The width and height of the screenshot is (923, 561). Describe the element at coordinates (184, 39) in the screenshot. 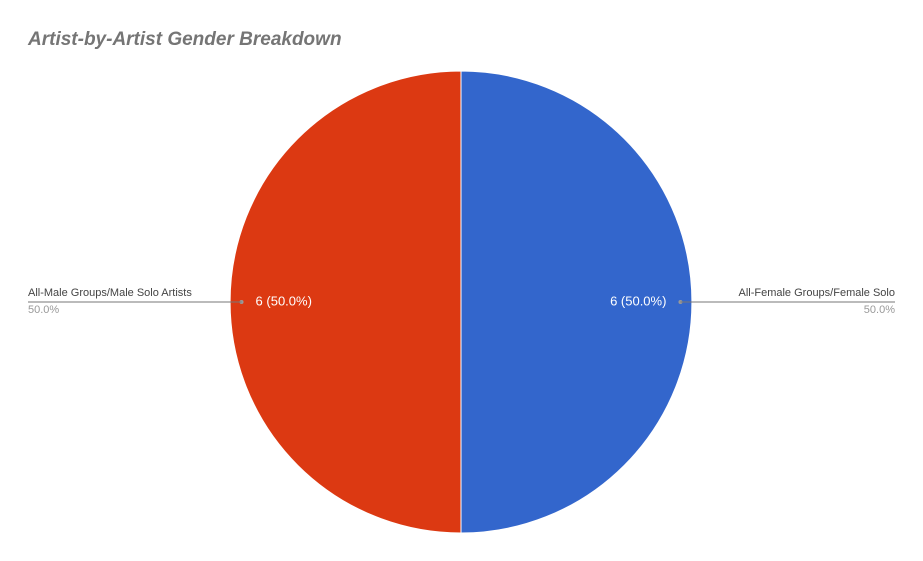

I see `chart-title: Artist-by-Artist Gender Breakdown` at that location.